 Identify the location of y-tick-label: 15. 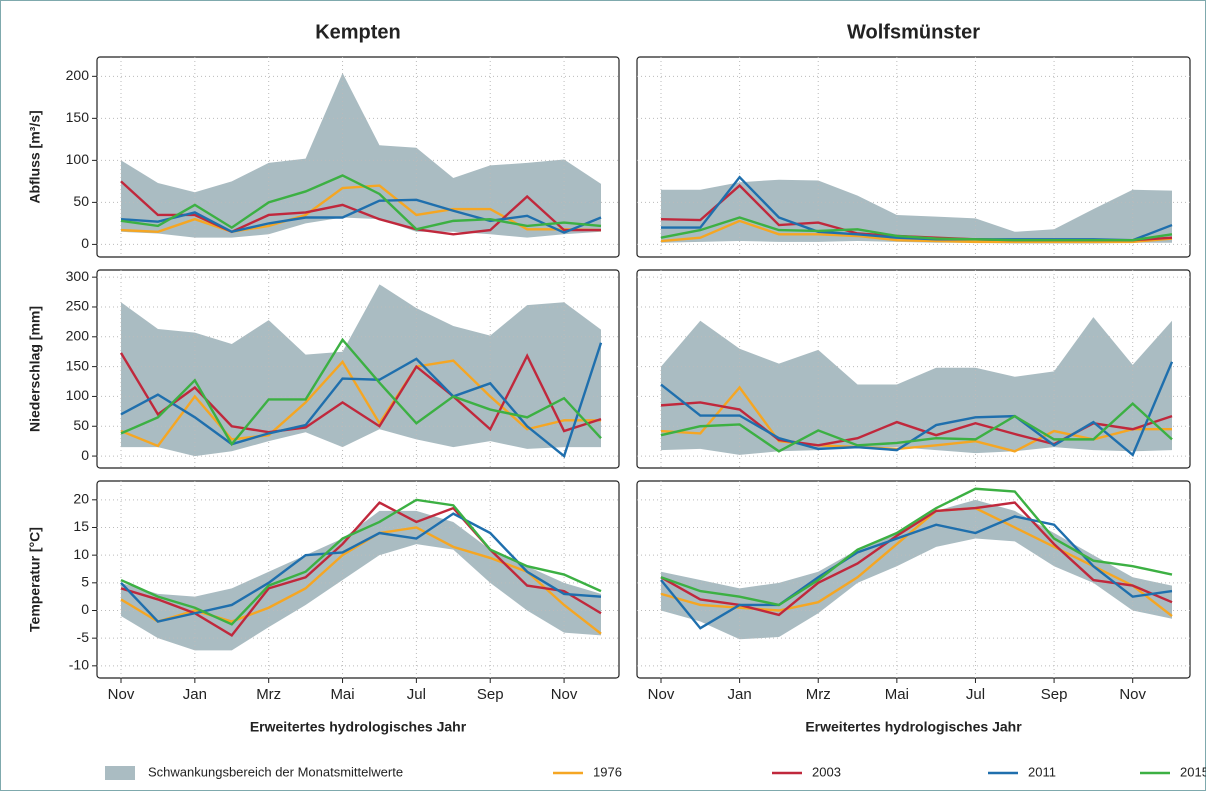
(81, 526).